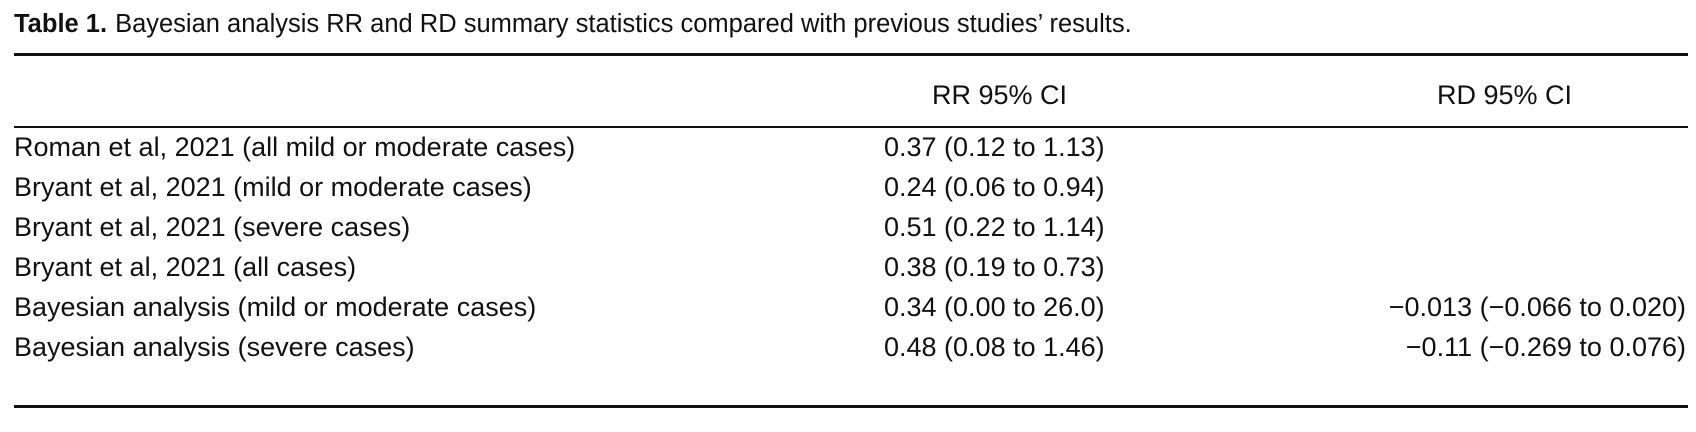  Describe the element at coordinates (1537, 307) in the screenshot. I see `rd-cell: −0.013 (−0.066 to 0.020)` at that location.